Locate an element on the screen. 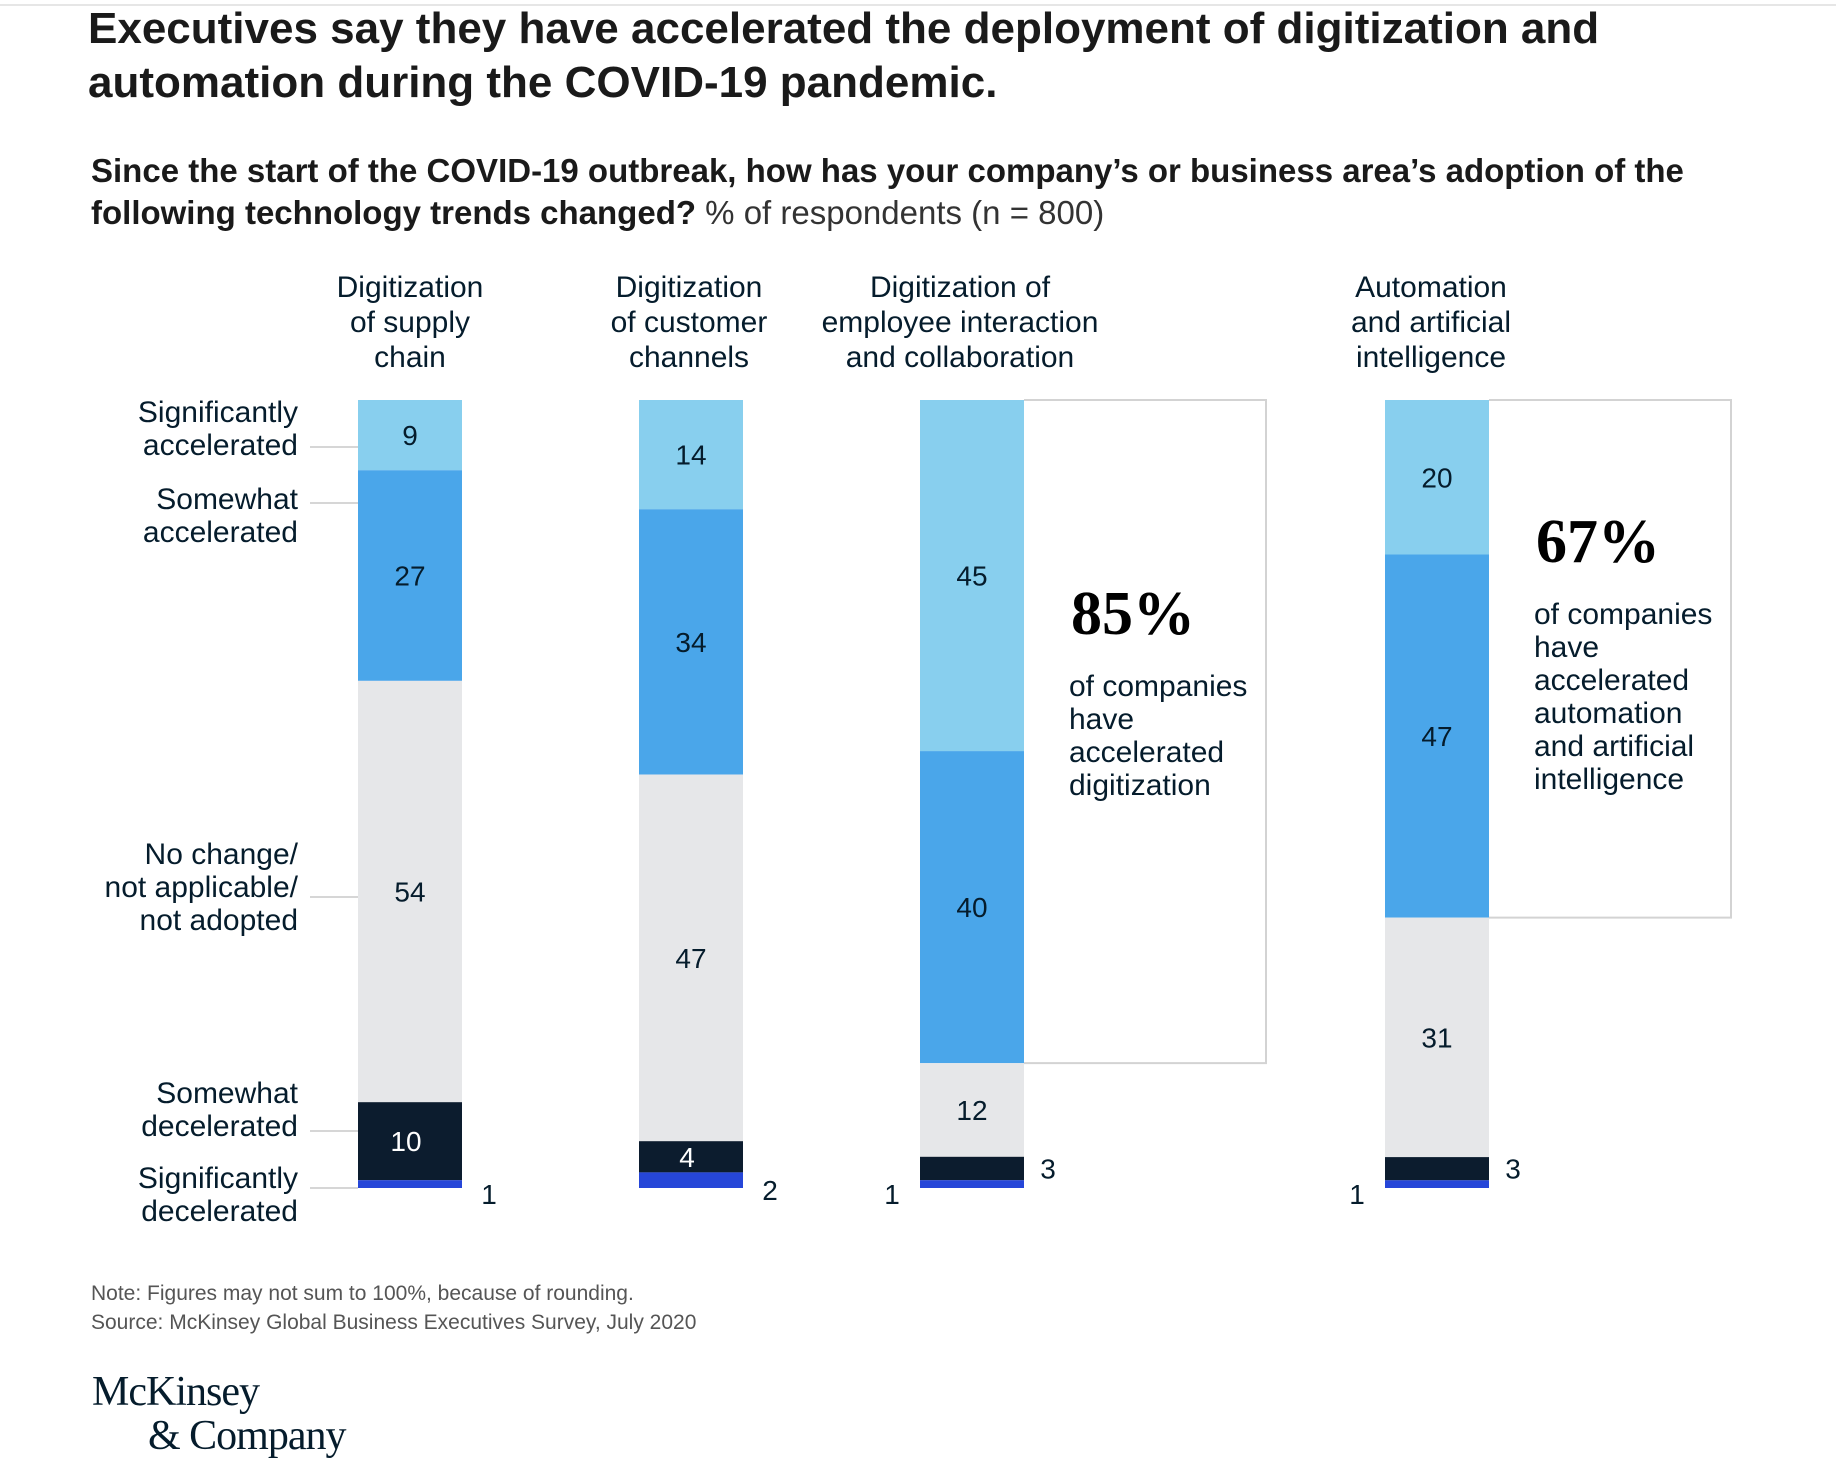 This screenshot has width=1836, height=1468. logo-line-2: & Company is located at coordinates (247, 1436).